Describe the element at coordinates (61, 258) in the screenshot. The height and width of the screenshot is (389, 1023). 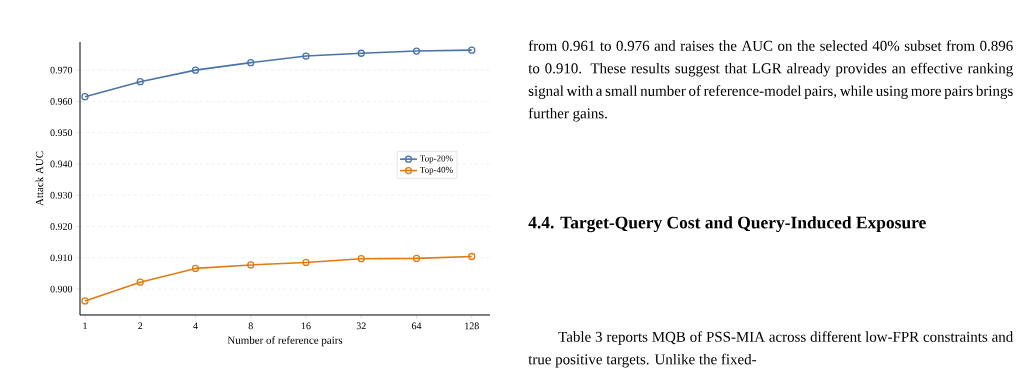
I see `y-tick-label: 0.910` at that location.